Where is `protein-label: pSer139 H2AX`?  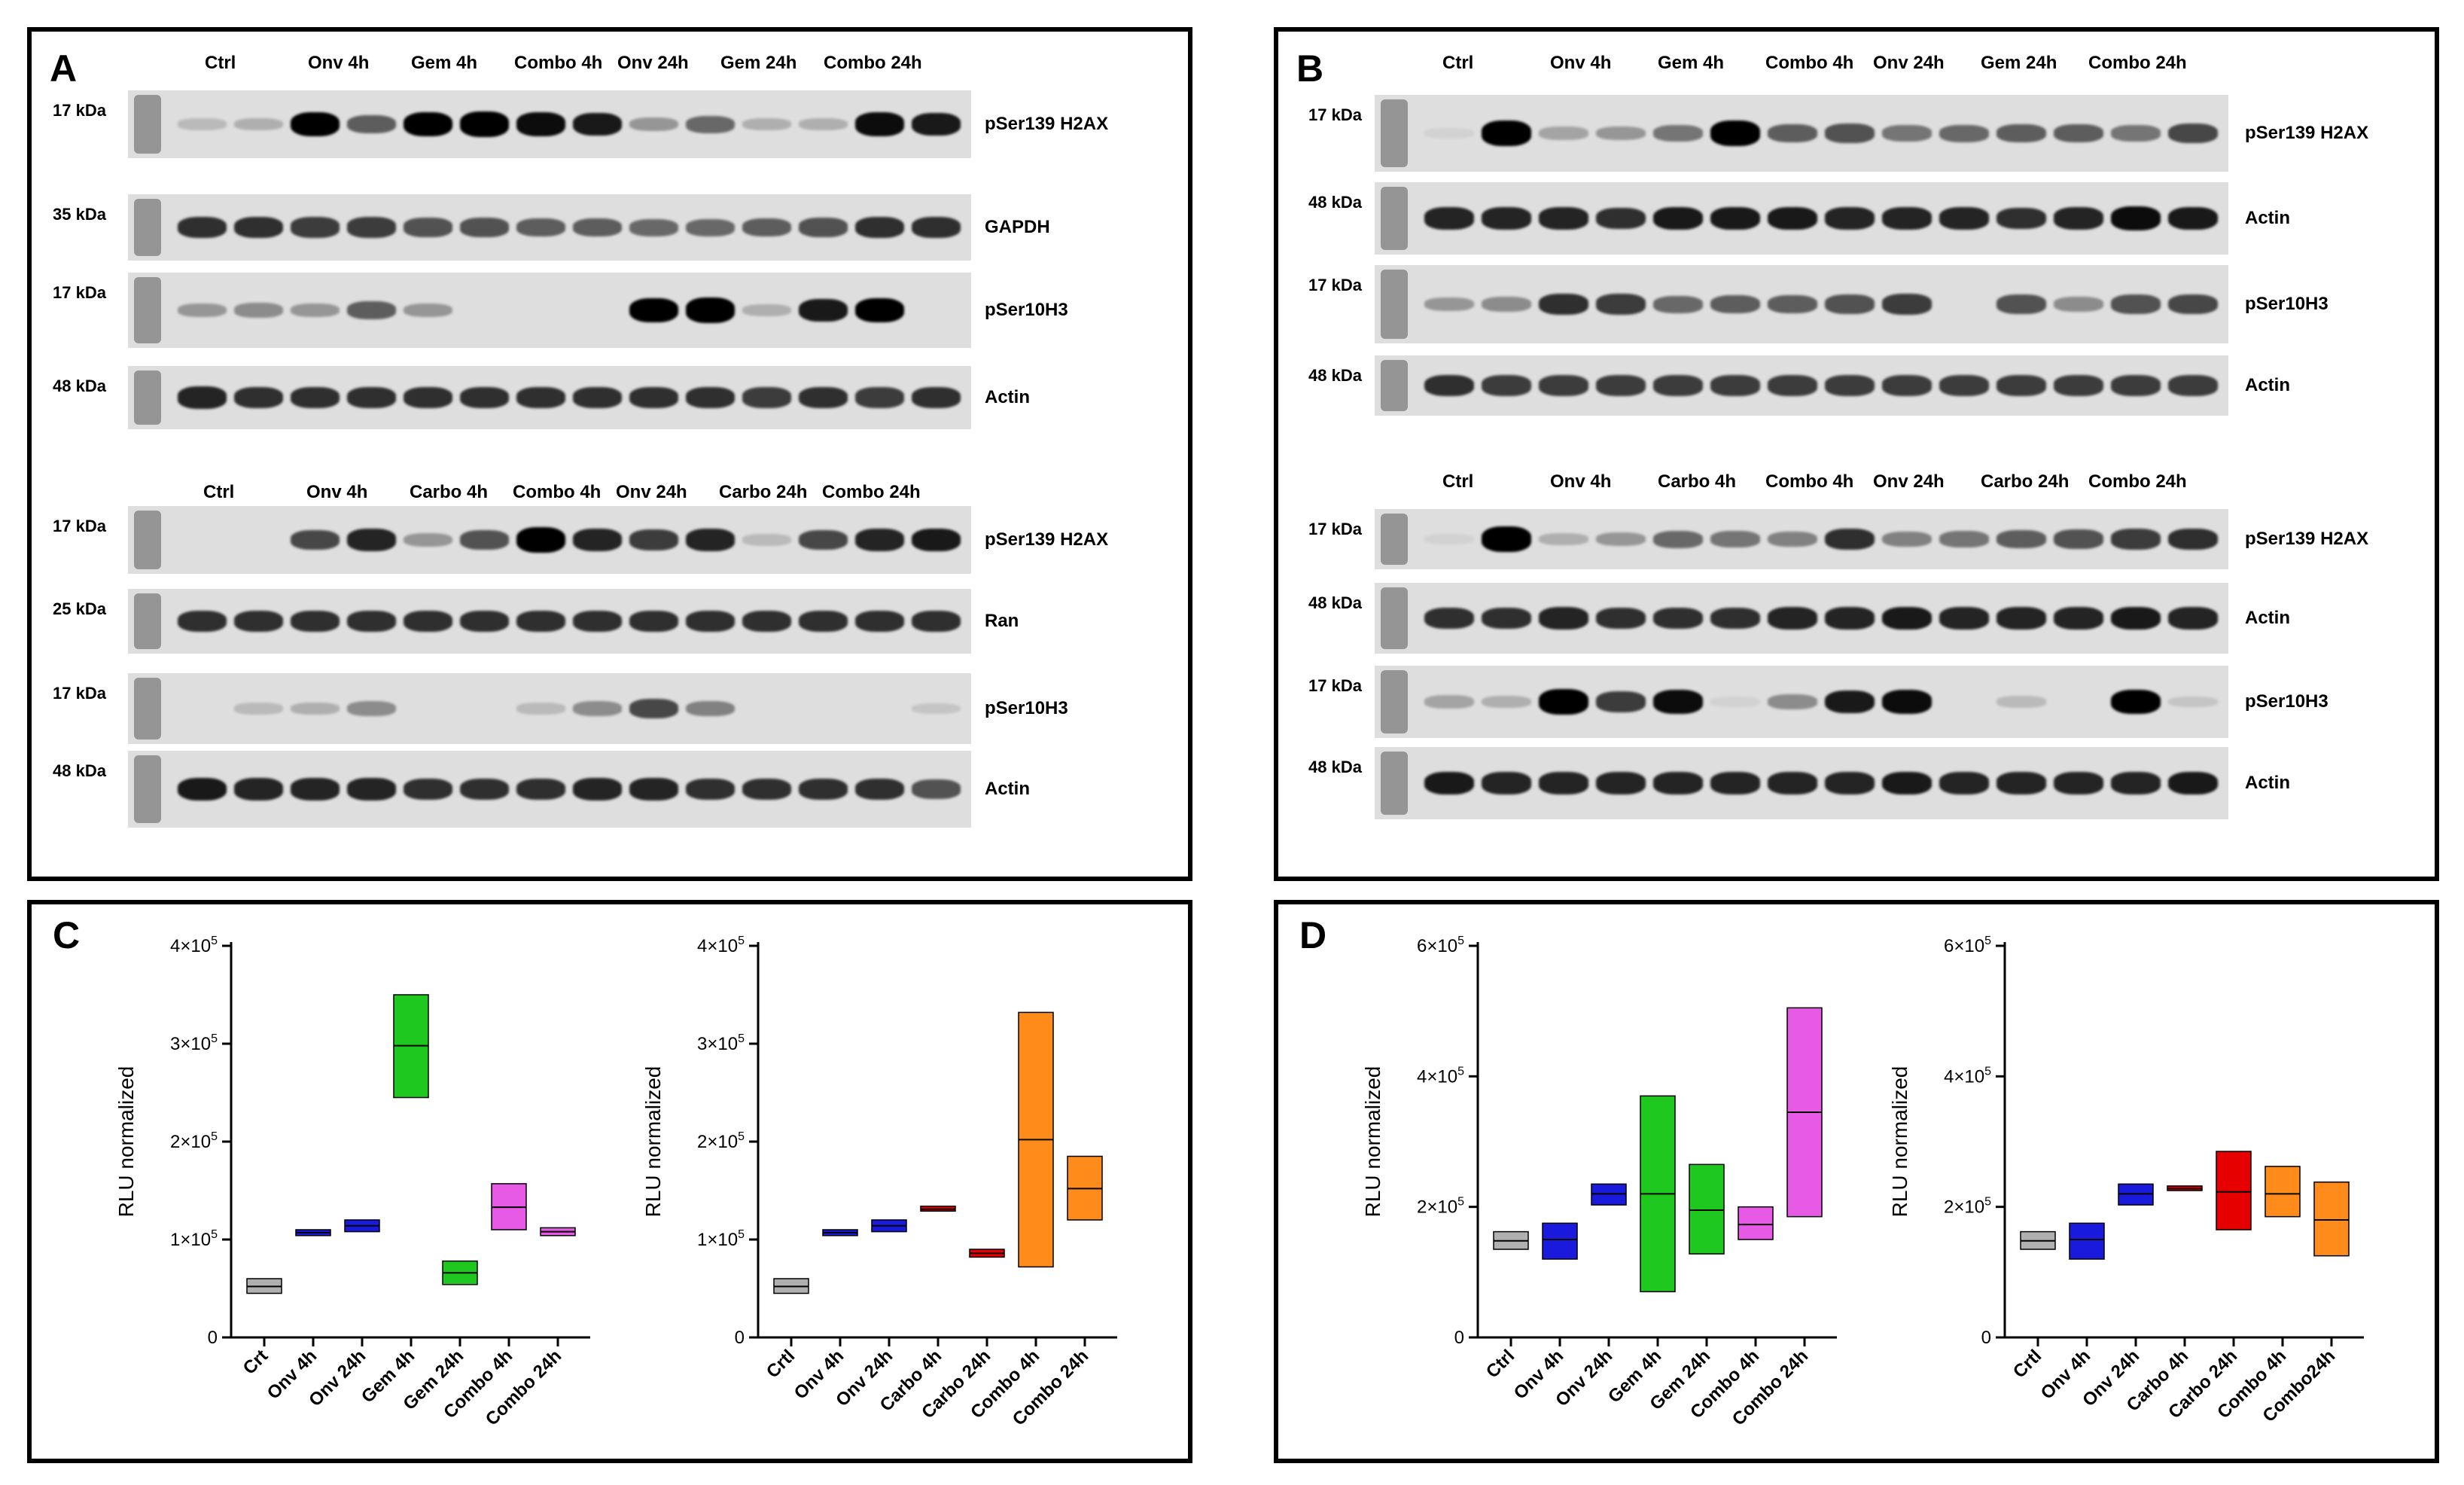
protein-label: pSer139 H2AX is located at coordinates (1047, 539).